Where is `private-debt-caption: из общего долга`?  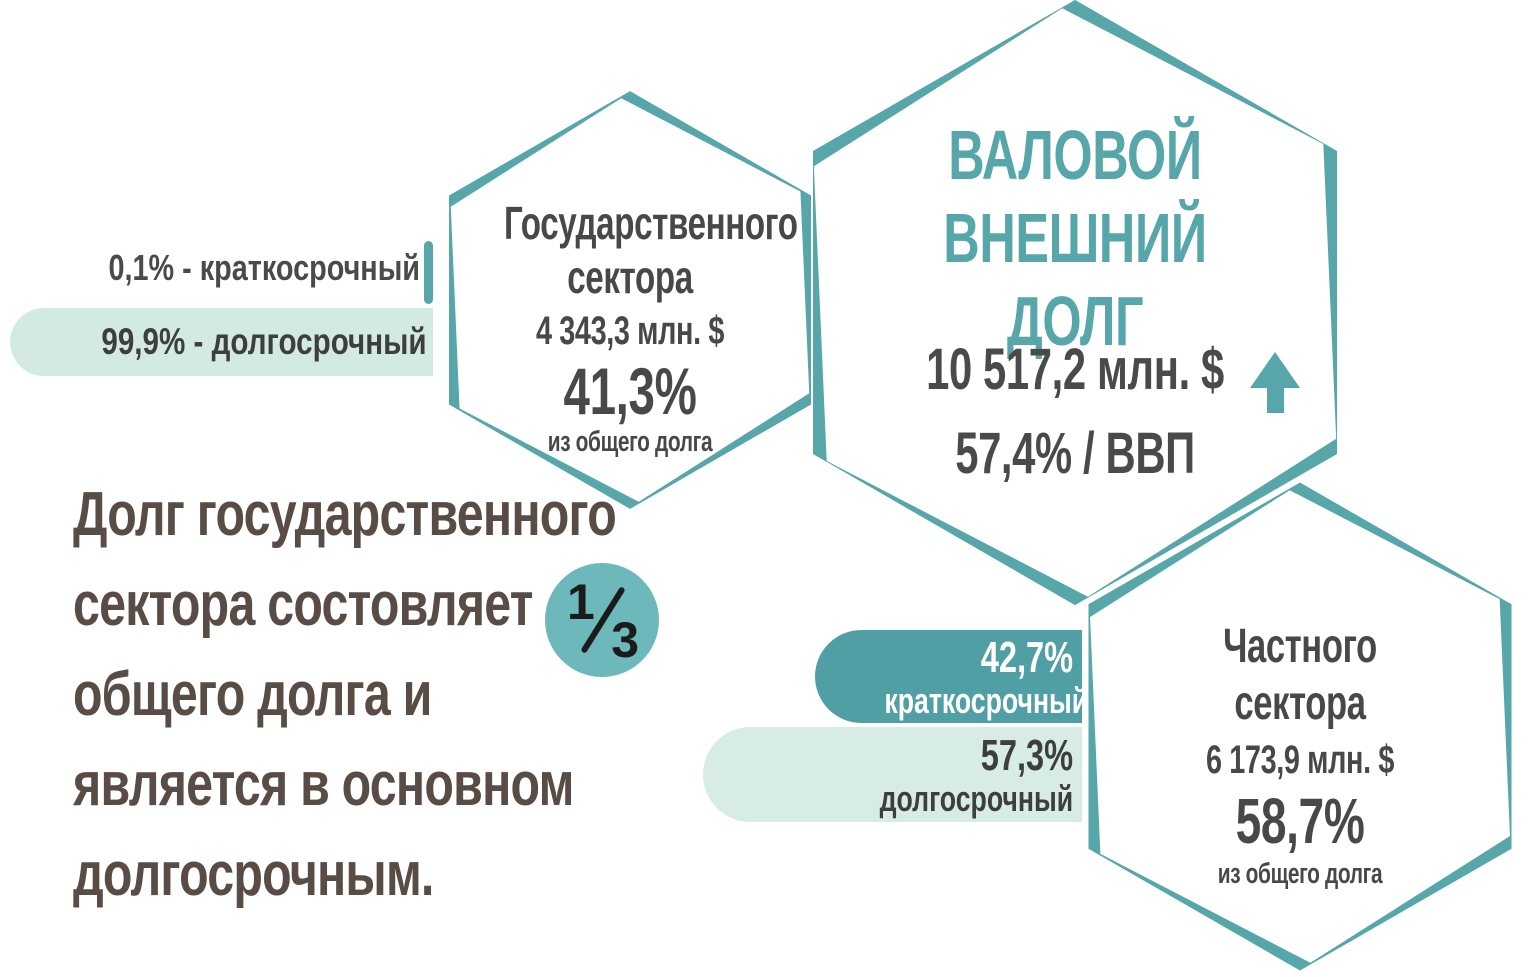
private-debt-caption: из общего долга is located at coordinates (1300, 874).